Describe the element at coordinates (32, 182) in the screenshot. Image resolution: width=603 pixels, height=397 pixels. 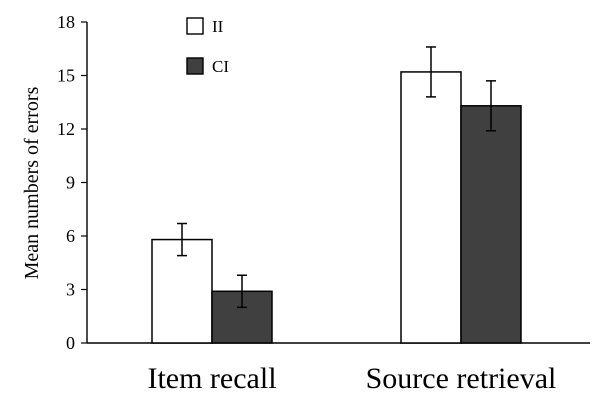
I see `y-axis-label: Mean numbers of errors` at that location.